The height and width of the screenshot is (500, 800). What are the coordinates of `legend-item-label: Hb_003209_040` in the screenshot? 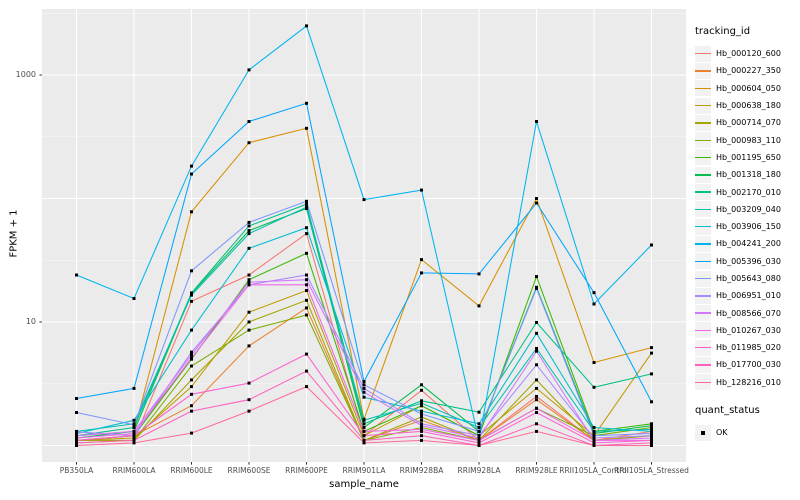 It's located at (748, 209).